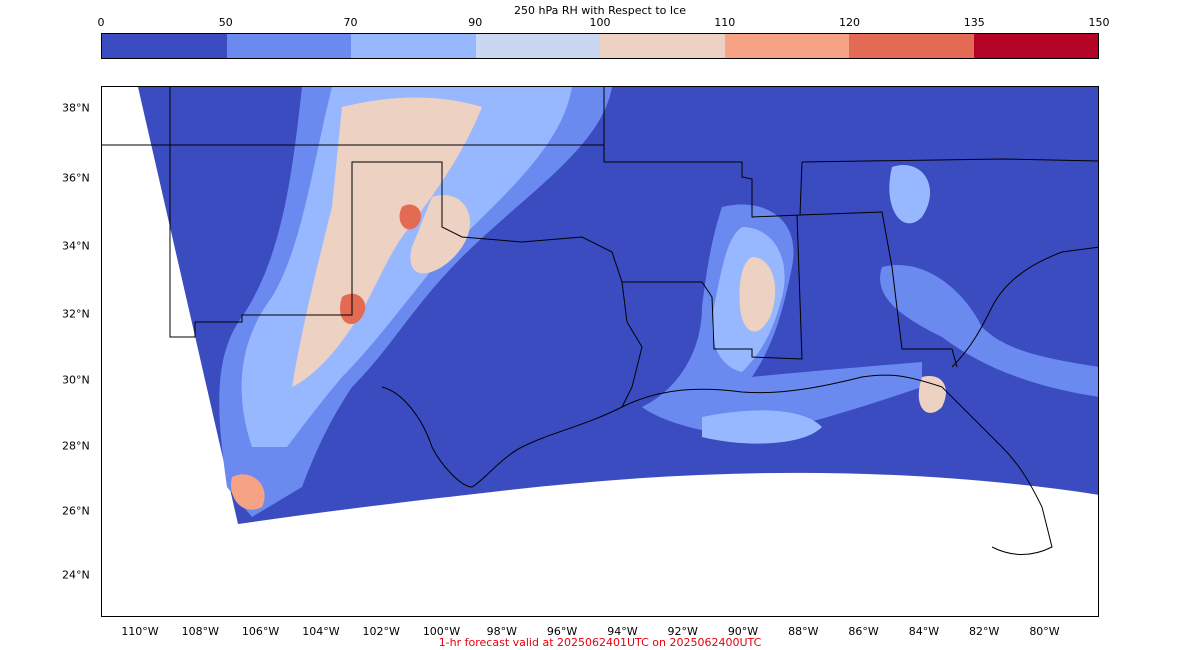 This screenshot has width=1200, height=650. Describe the element at coordinates (682, 631) in the screenshot. I see `longitude-label: 92°W` at that location.